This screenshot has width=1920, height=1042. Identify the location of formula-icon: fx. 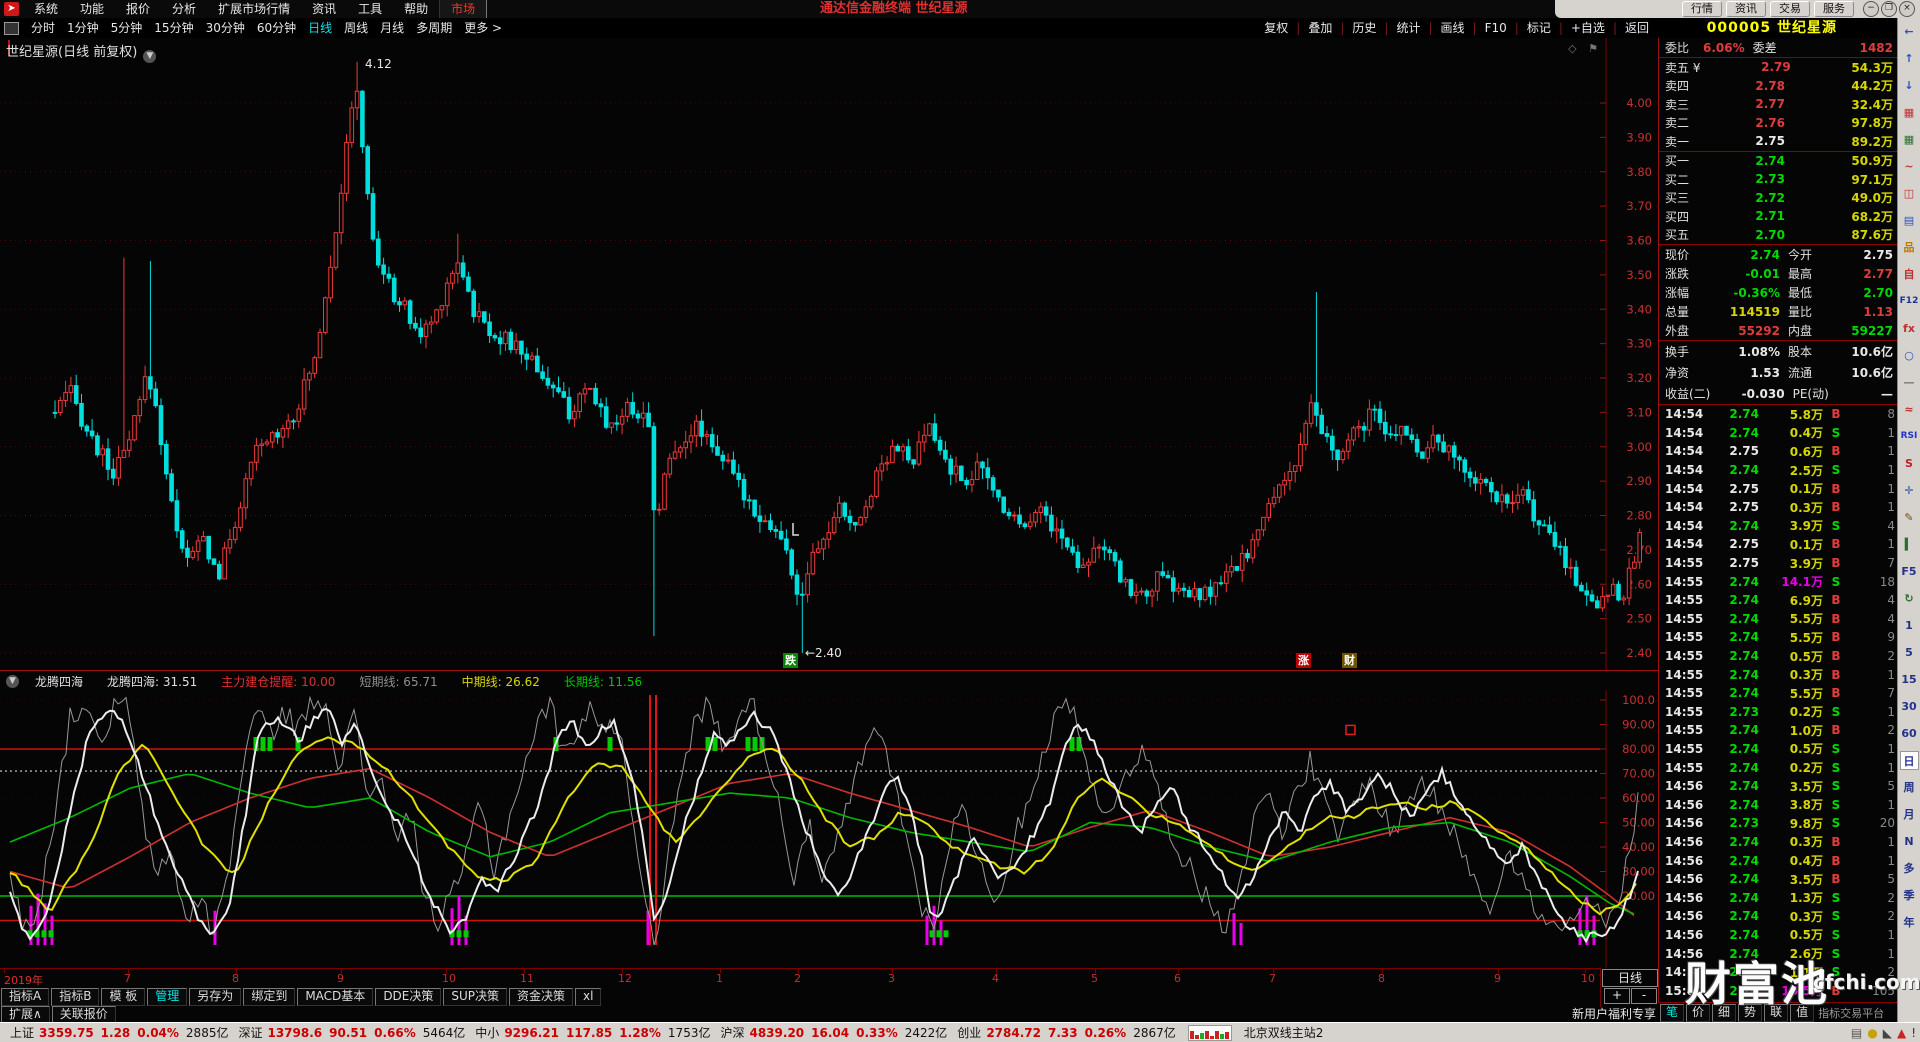
(1909, 328).